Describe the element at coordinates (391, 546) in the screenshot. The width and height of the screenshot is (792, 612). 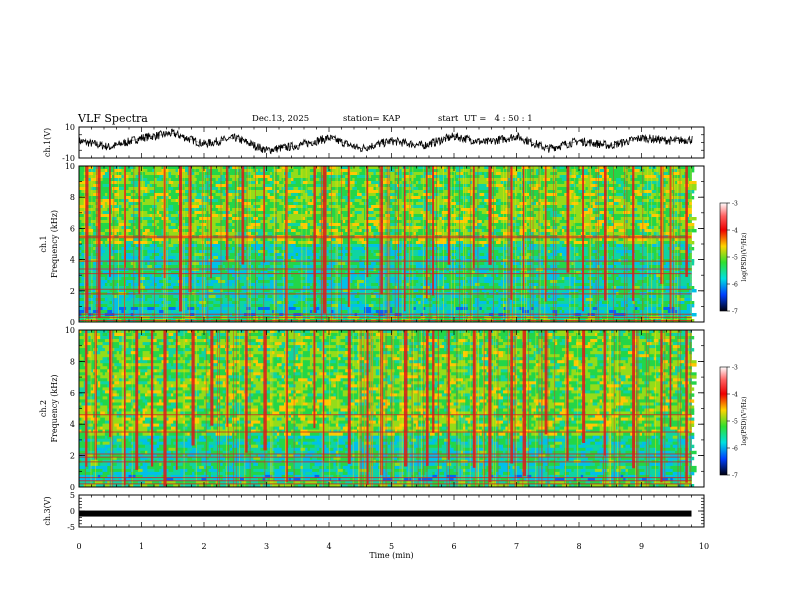
I see `x-tick-5: 5` at that location.